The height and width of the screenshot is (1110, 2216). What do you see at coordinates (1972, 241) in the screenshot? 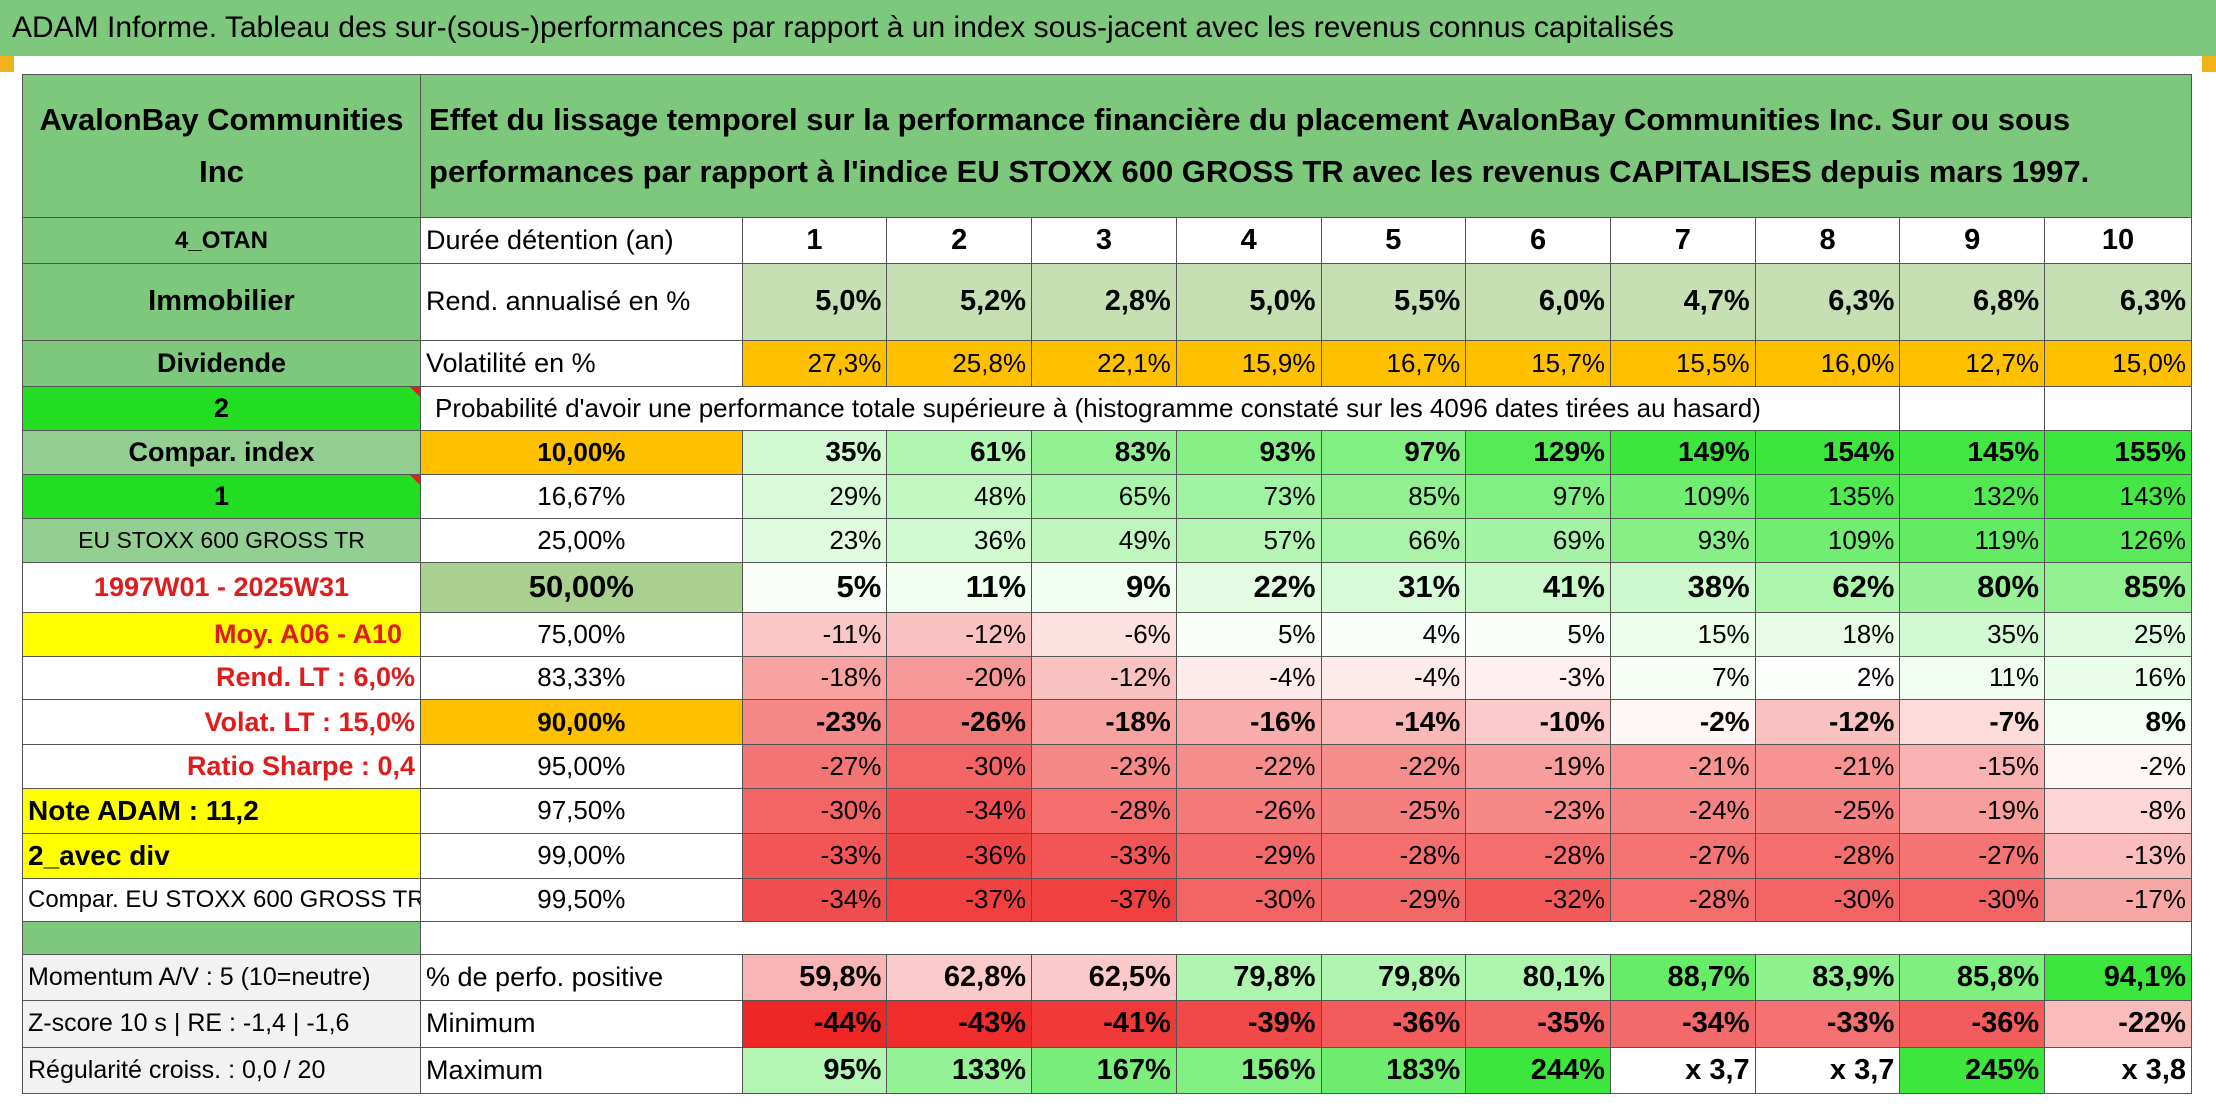
I see `year-header: 9` at bounding box center [1972, 241].